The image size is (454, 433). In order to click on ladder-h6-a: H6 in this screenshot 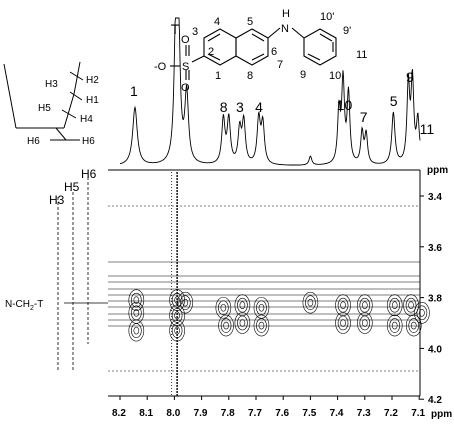, I will do `click(33, 141)`.